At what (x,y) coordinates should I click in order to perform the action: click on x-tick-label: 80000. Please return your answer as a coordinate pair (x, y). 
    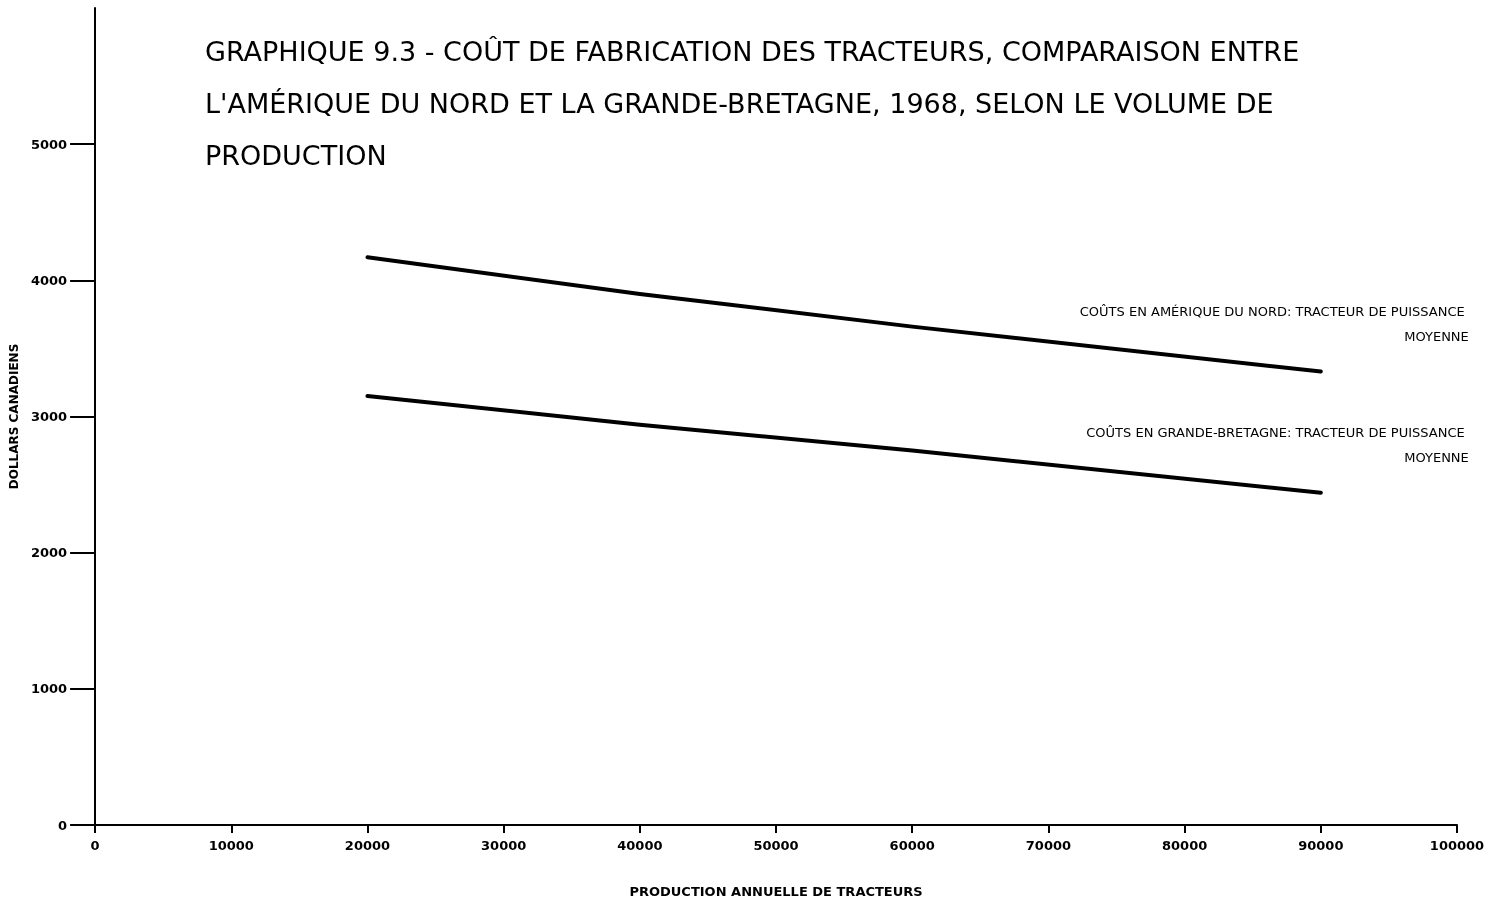
    Looking at the image, I should click on (1185, 845).